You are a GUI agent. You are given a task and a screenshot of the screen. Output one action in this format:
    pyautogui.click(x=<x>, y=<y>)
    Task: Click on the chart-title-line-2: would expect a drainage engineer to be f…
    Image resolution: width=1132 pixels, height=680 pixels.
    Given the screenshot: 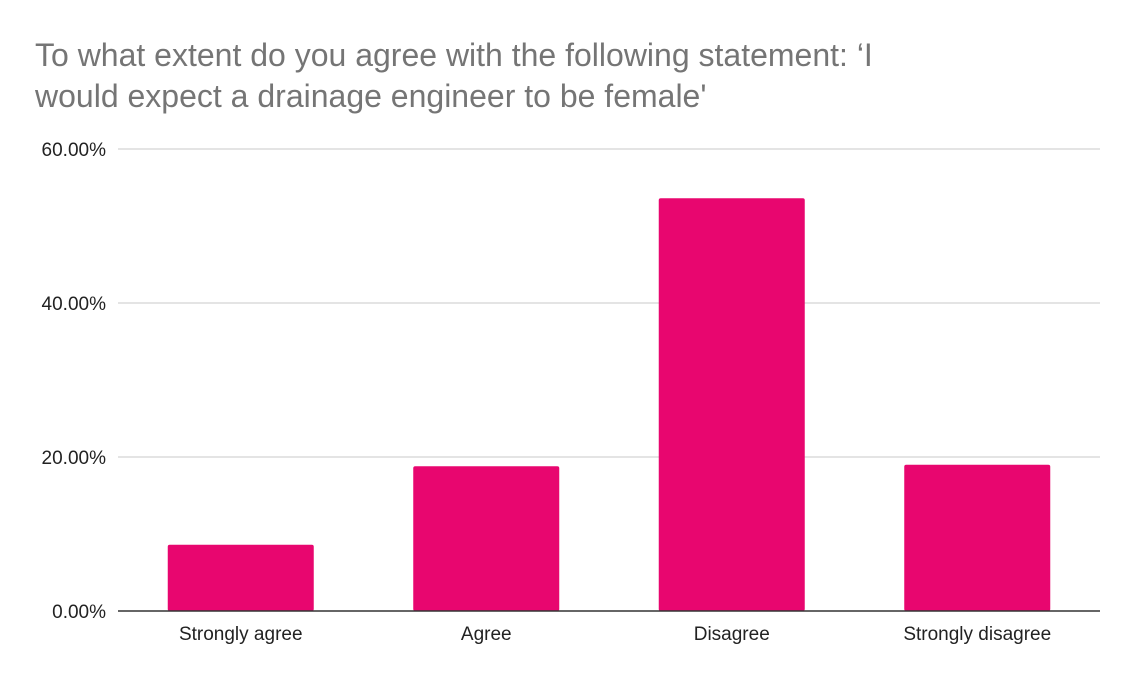 What is the action you would take?
    pyautogui.click(x=370, y=96)
    